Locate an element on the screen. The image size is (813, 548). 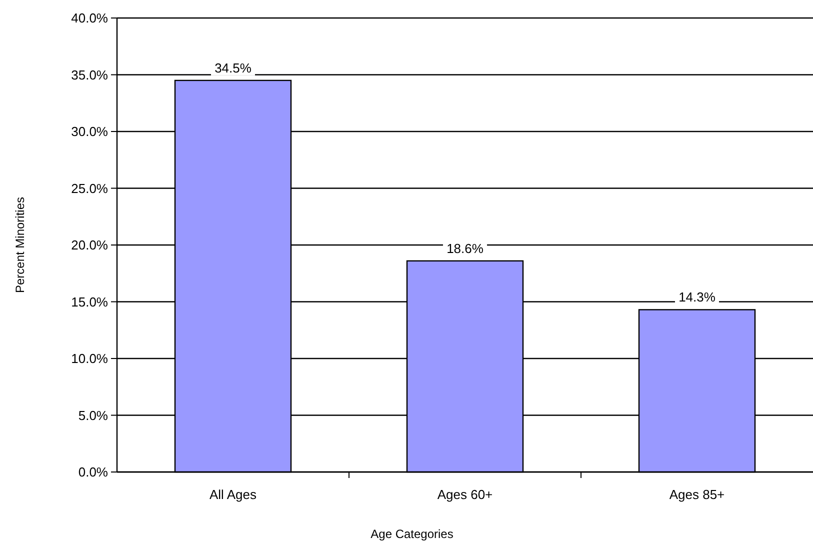
x-tick-label: All Ages is located at coordinates (233, 494).